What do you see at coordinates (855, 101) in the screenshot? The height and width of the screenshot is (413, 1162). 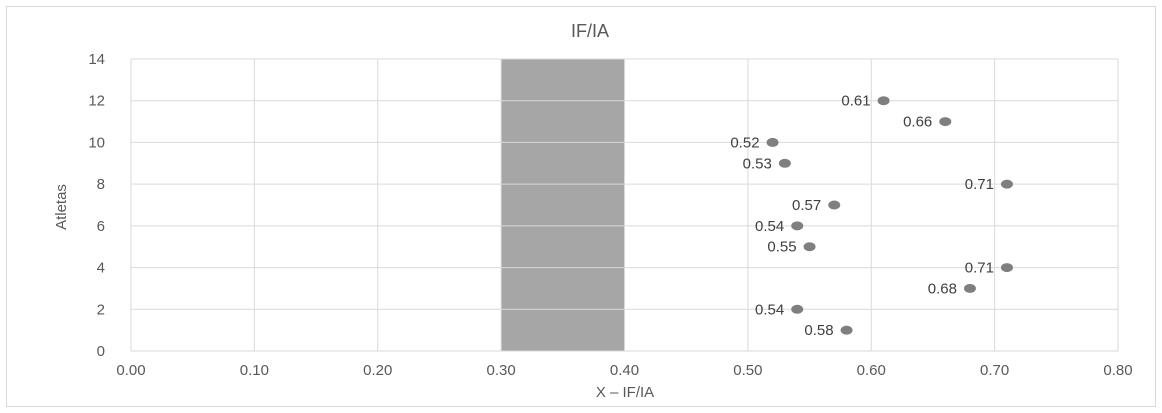 I see `data-label: 0.61` at bounding box center [855, 101].